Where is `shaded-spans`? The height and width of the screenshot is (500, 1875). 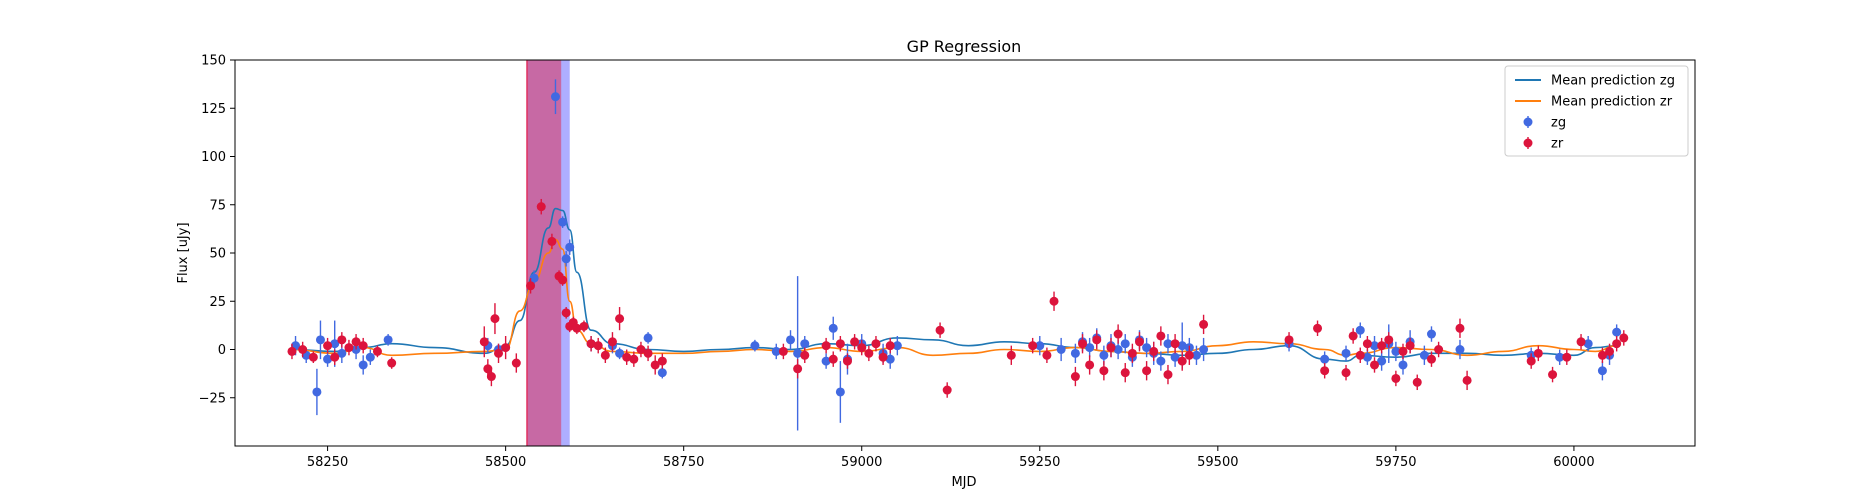
shaded-spans is located at coordinates (548, 253).